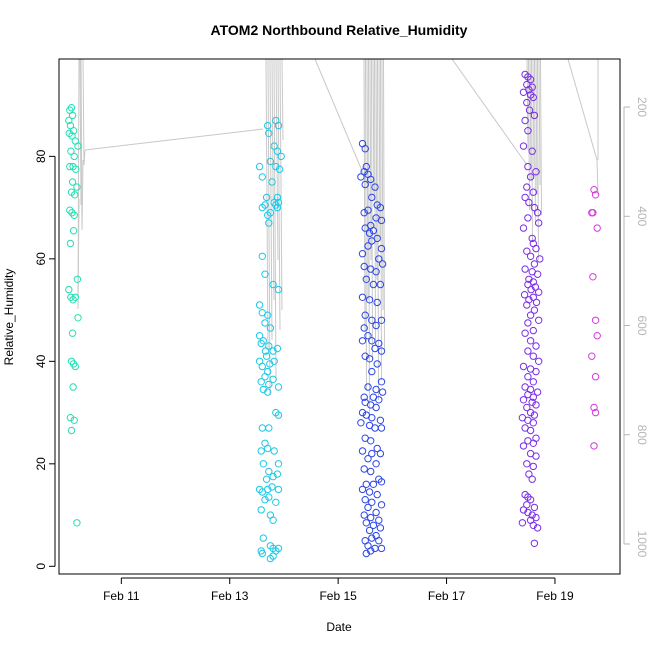 This screenshot has width=650, height=650. I want to click on right-tick-label: 1000, so click(642, 544).